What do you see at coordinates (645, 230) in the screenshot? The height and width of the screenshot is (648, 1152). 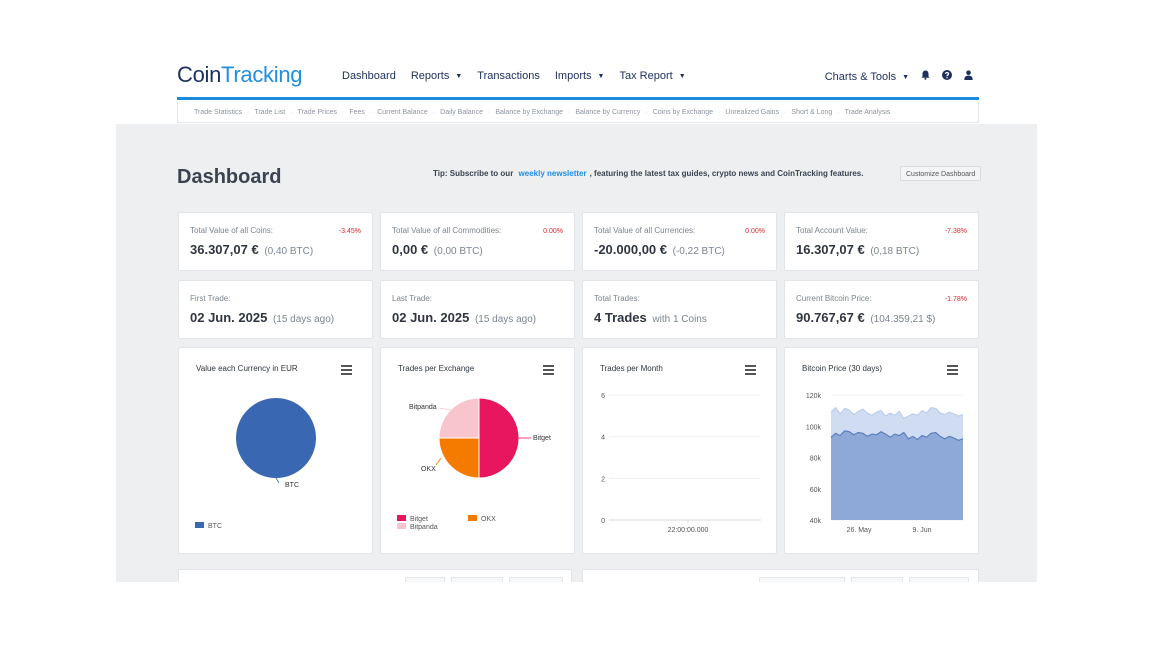 I see `stat-label: Total Value of all Currencies:` at bounding box center [645, 230].